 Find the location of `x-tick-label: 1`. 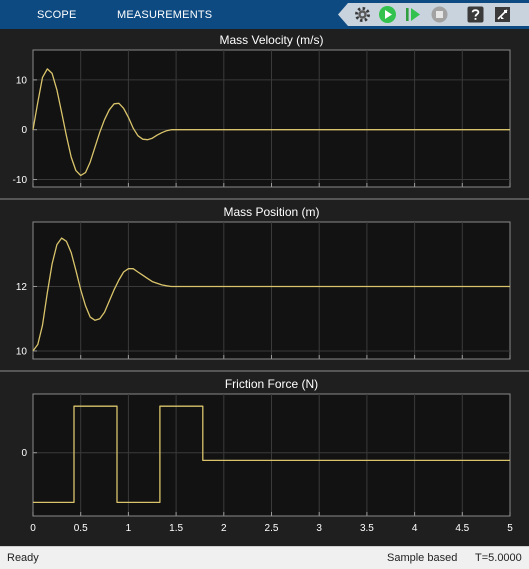

x-tick-label: 1 is located at coordinates (129, 528).